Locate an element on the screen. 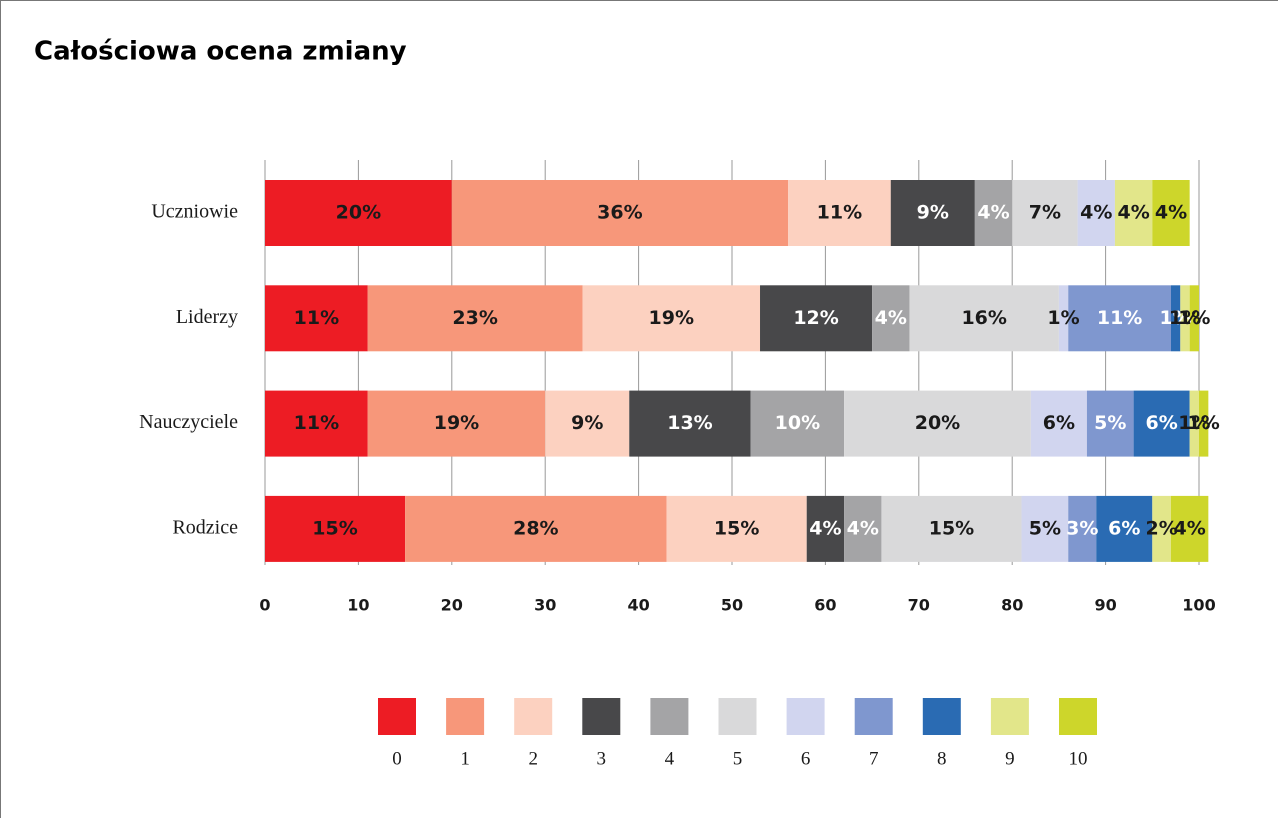 The height and width of the screenshot is (818, 1278). data-label: 13% is located at coordinates (689, 423).